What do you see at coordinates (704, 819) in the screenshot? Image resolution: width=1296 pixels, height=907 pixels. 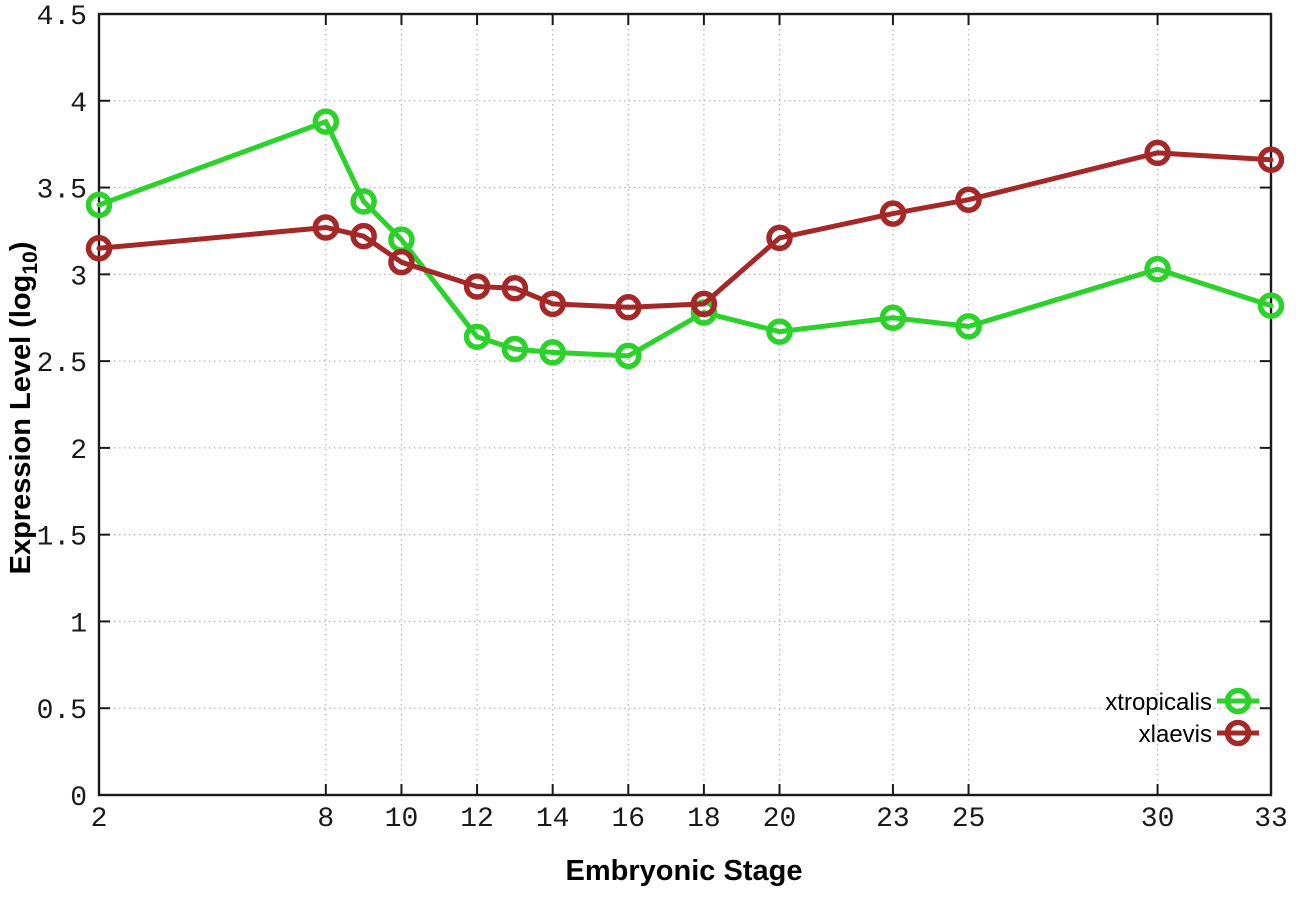 I see `x-tick-label-18: 18` at bounding box center [704, 819].